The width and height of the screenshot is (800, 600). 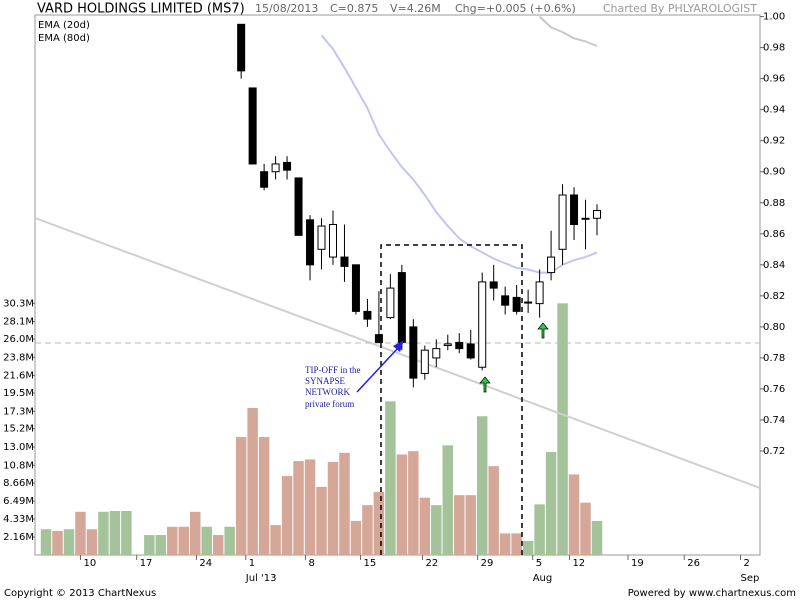 What do you see at coordinates (774, 172) in the screenshot?
I see `y-tick-label: 0.90` at bounding box center [774, 172].